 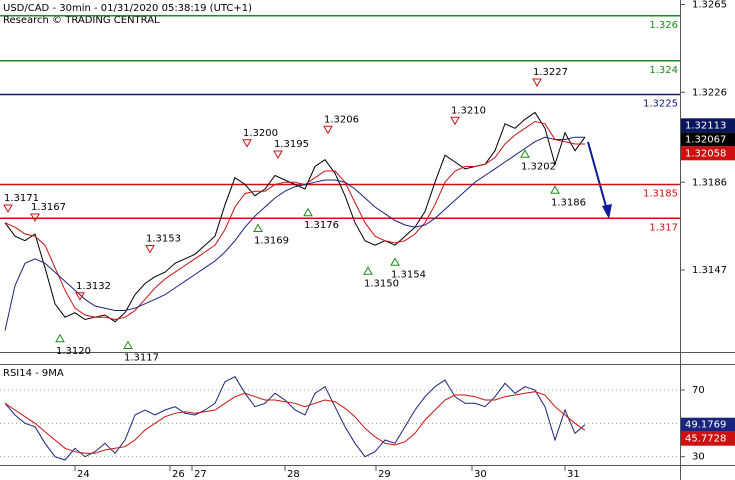 I want to click on pivot-label: 1.3150, so click(x=381, y=283).